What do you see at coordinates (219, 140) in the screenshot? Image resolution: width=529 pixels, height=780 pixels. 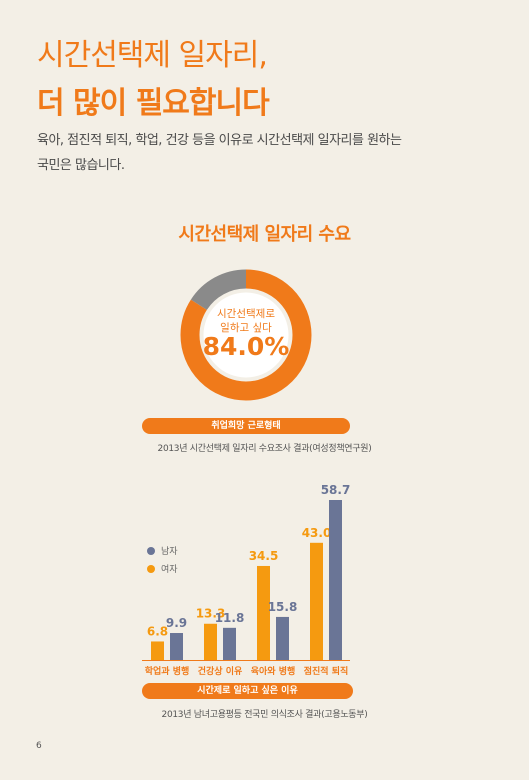 I see `intro-line1: 육아, 점진적 퇴직, 학업, 건강 등을 이유로 시간선택제 일자리를 원하는` at bounding box center [219, 140].